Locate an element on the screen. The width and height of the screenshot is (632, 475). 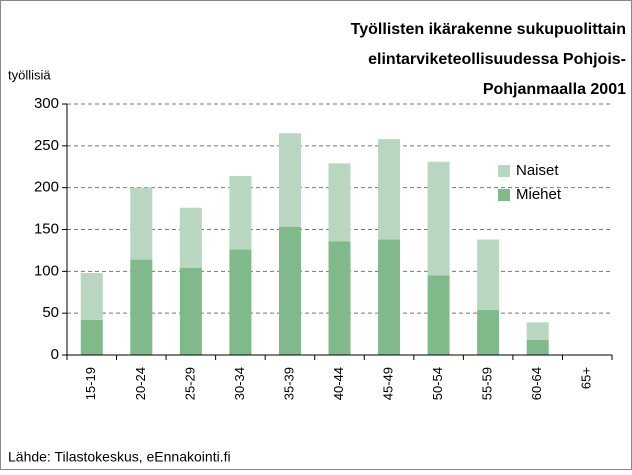
y-tick-label: 300 is located at coordinates (46, 103).